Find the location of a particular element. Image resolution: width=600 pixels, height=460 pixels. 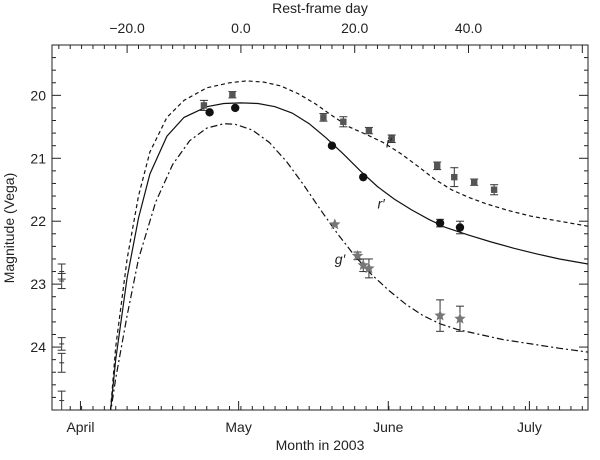

top-axis-ticks: −20.0 0.0 20.0 40.0 is located at coordinates (320, 36).